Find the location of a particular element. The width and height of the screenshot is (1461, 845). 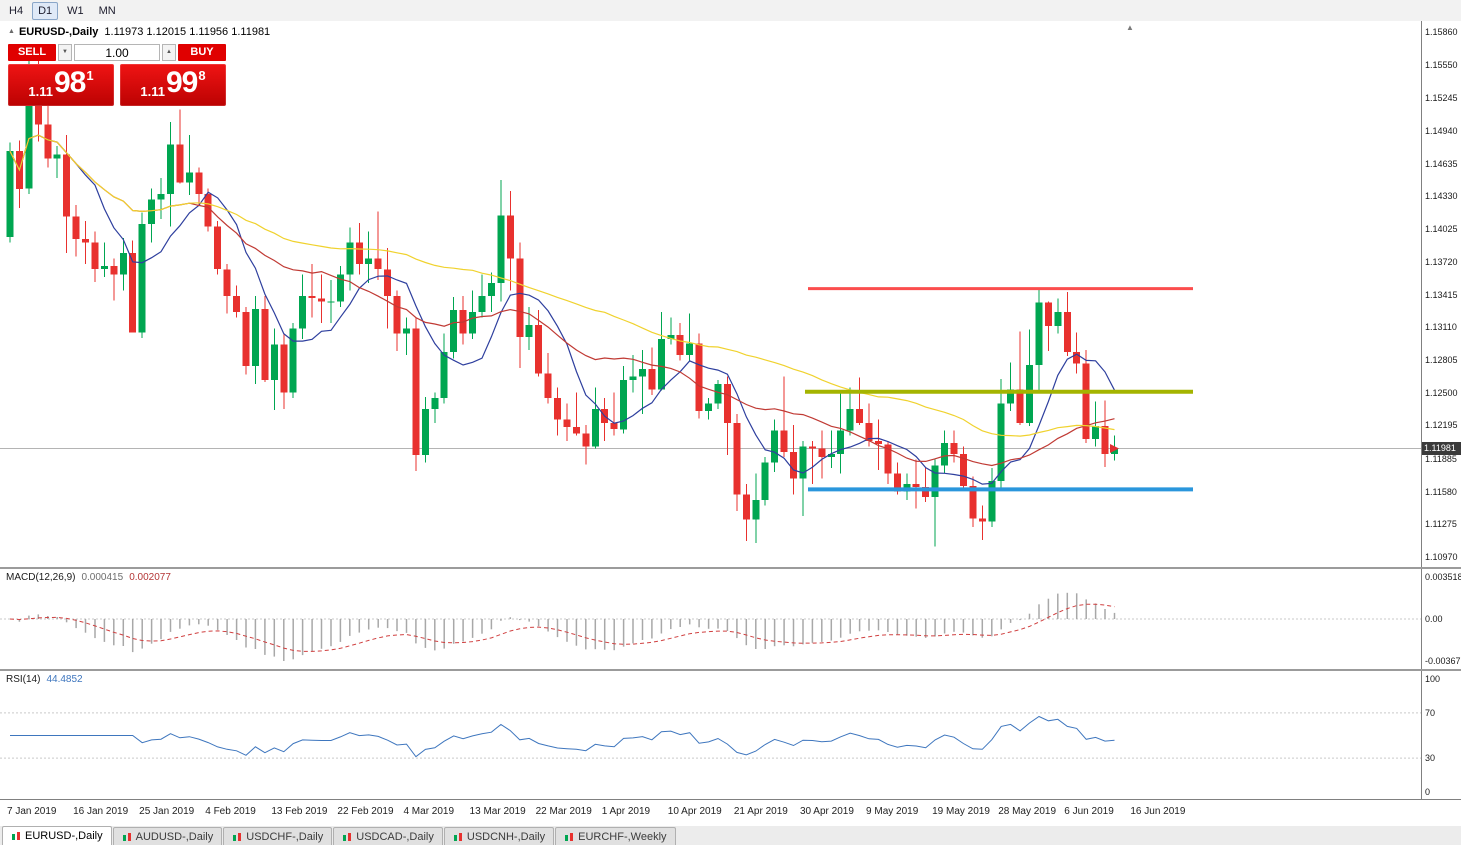

chart-tab-label: AUDUSD-,Daily is located at coordinates (174, 836).